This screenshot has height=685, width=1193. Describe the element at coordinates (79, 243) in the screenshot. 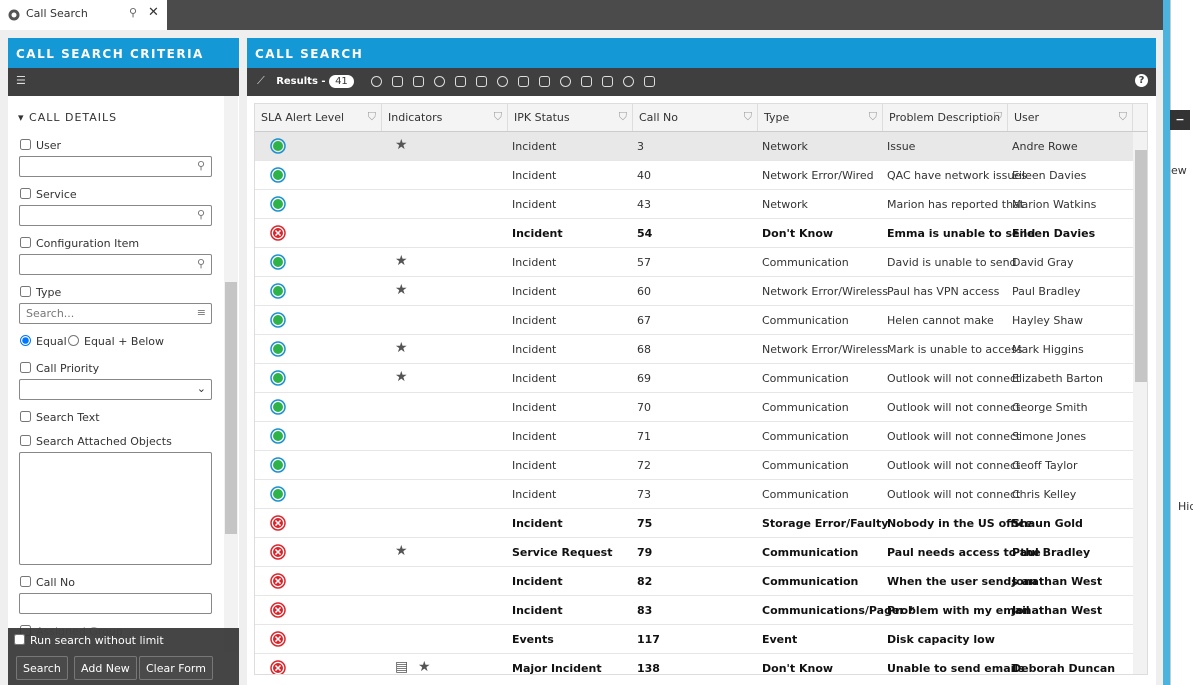

I see `ci-check: Configuration Item` at that location.